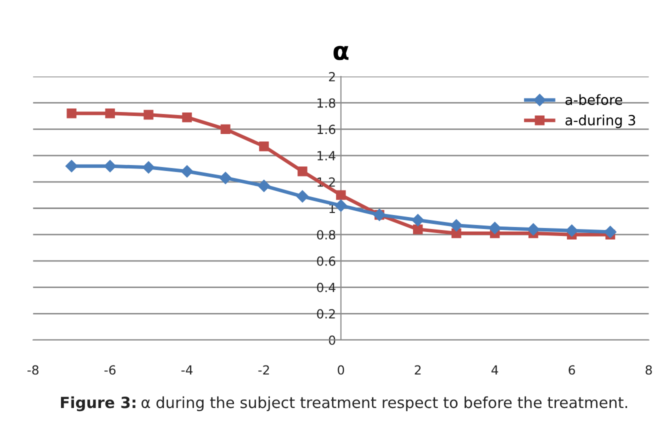  What do you see at coordinates (327, 103) in the screenshot?
I see `y-tick-label: 1.8` at bounding box center [327, 103].